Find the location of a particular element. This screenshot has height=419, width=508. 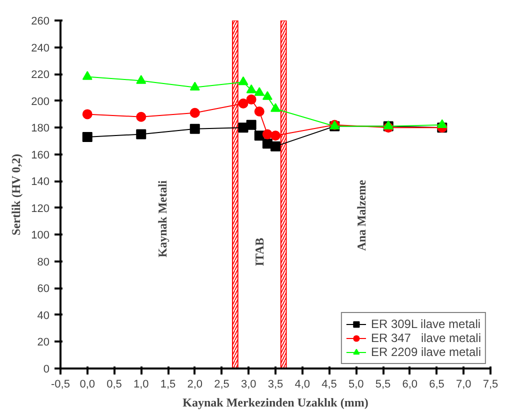

legend-label: ER 347 ilave metali is located at coordinates (425, 338).